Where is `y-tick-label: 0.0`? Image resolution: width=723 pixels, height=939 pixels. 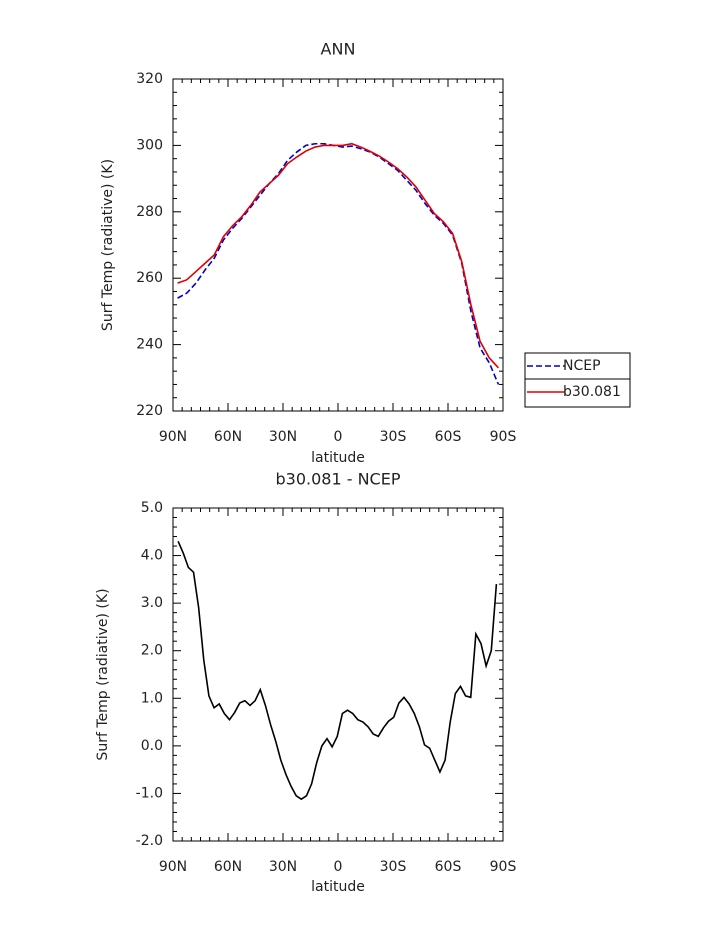 y-tick-label: 0.0 is located at coordinates (152, 746).